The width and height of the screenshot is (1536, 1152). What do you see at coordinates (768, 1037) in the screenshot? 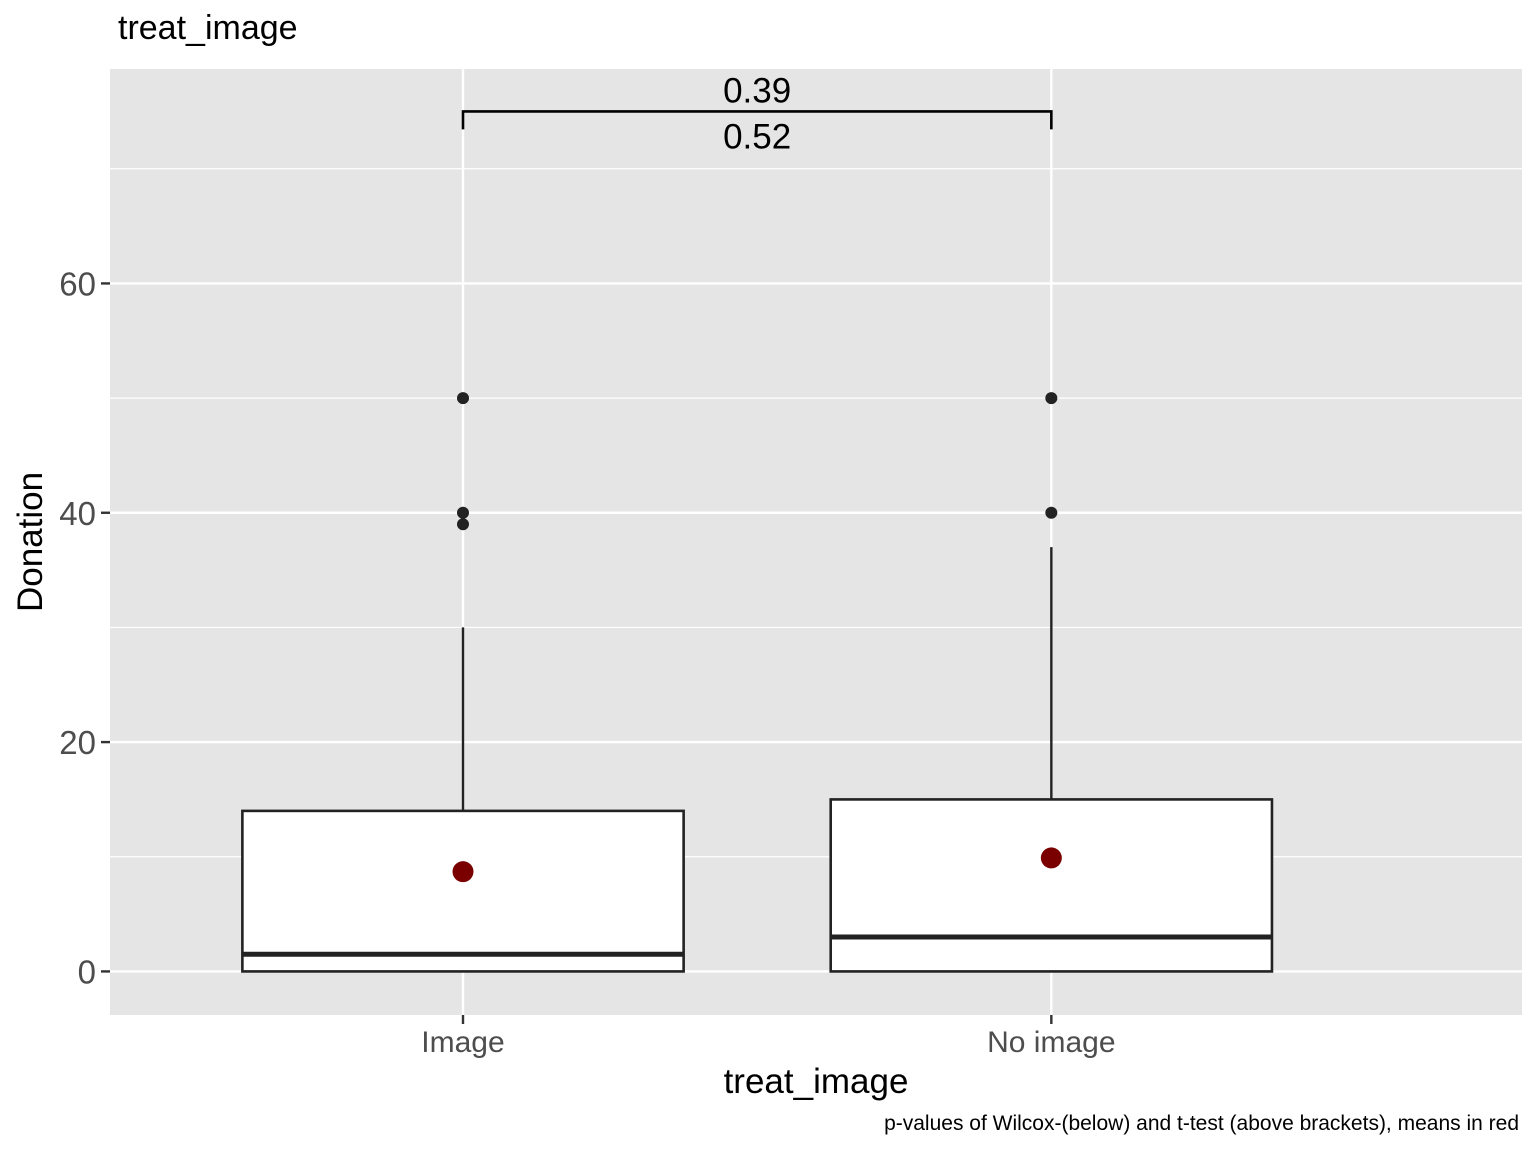
I see `x-axis: Image No image` at bounding box center [768, 1037].